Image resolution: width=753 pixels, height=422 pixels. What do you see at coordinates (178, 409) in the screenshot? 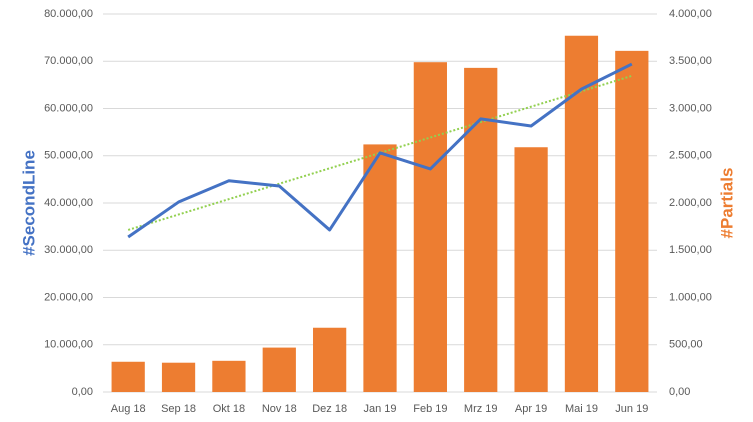
I see `x-tick-label: Sep 18` at bounding box center [178, 409].